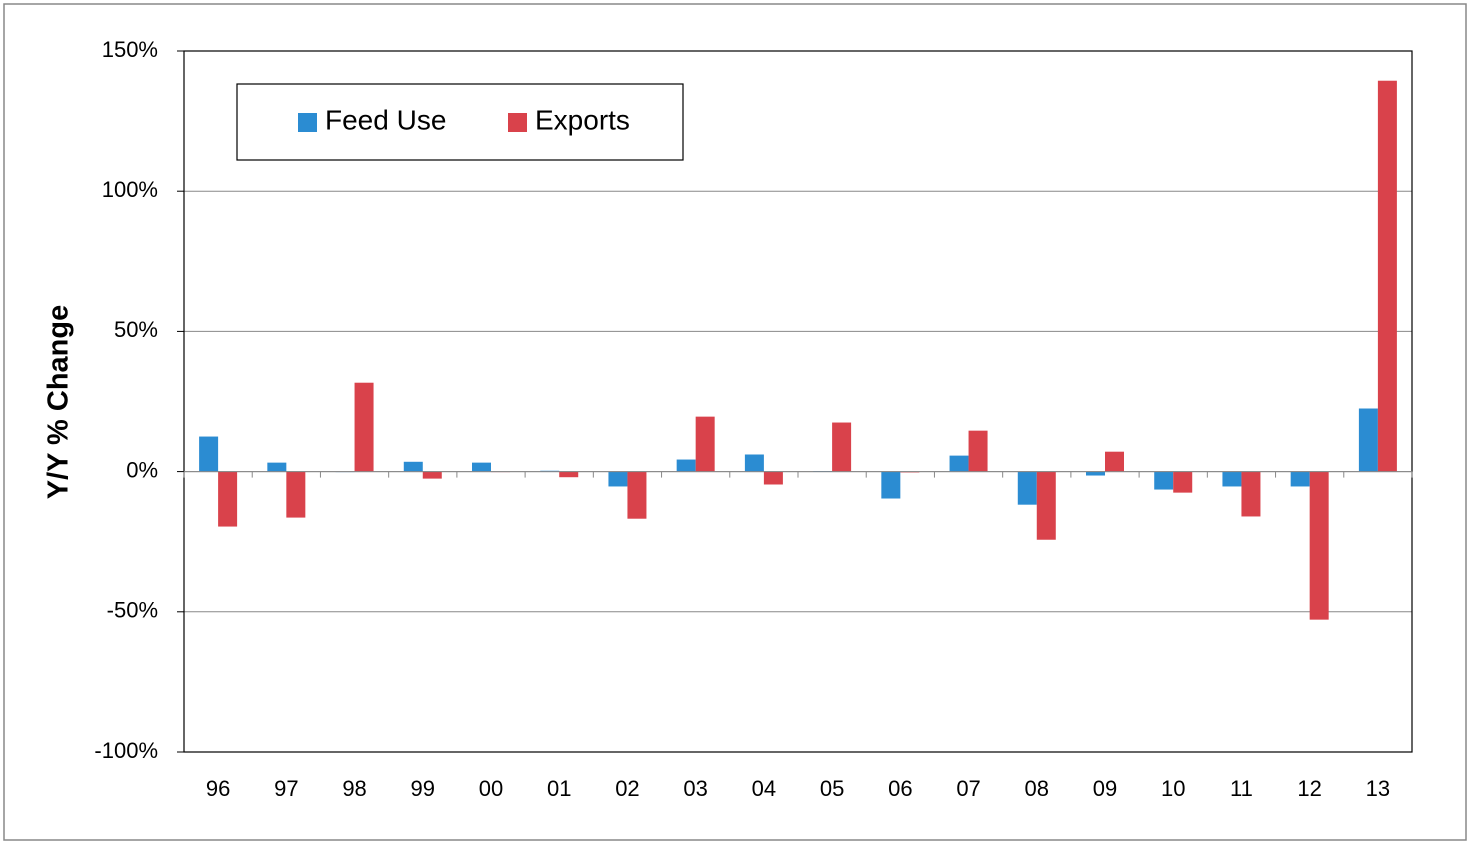 Image resolution: width=1470 pixels, height=849 pixels. What do you see at coordinates (126, 750) in the screenshot?
I see `y-tick-label: -100%` at bounding box center [126, 750].